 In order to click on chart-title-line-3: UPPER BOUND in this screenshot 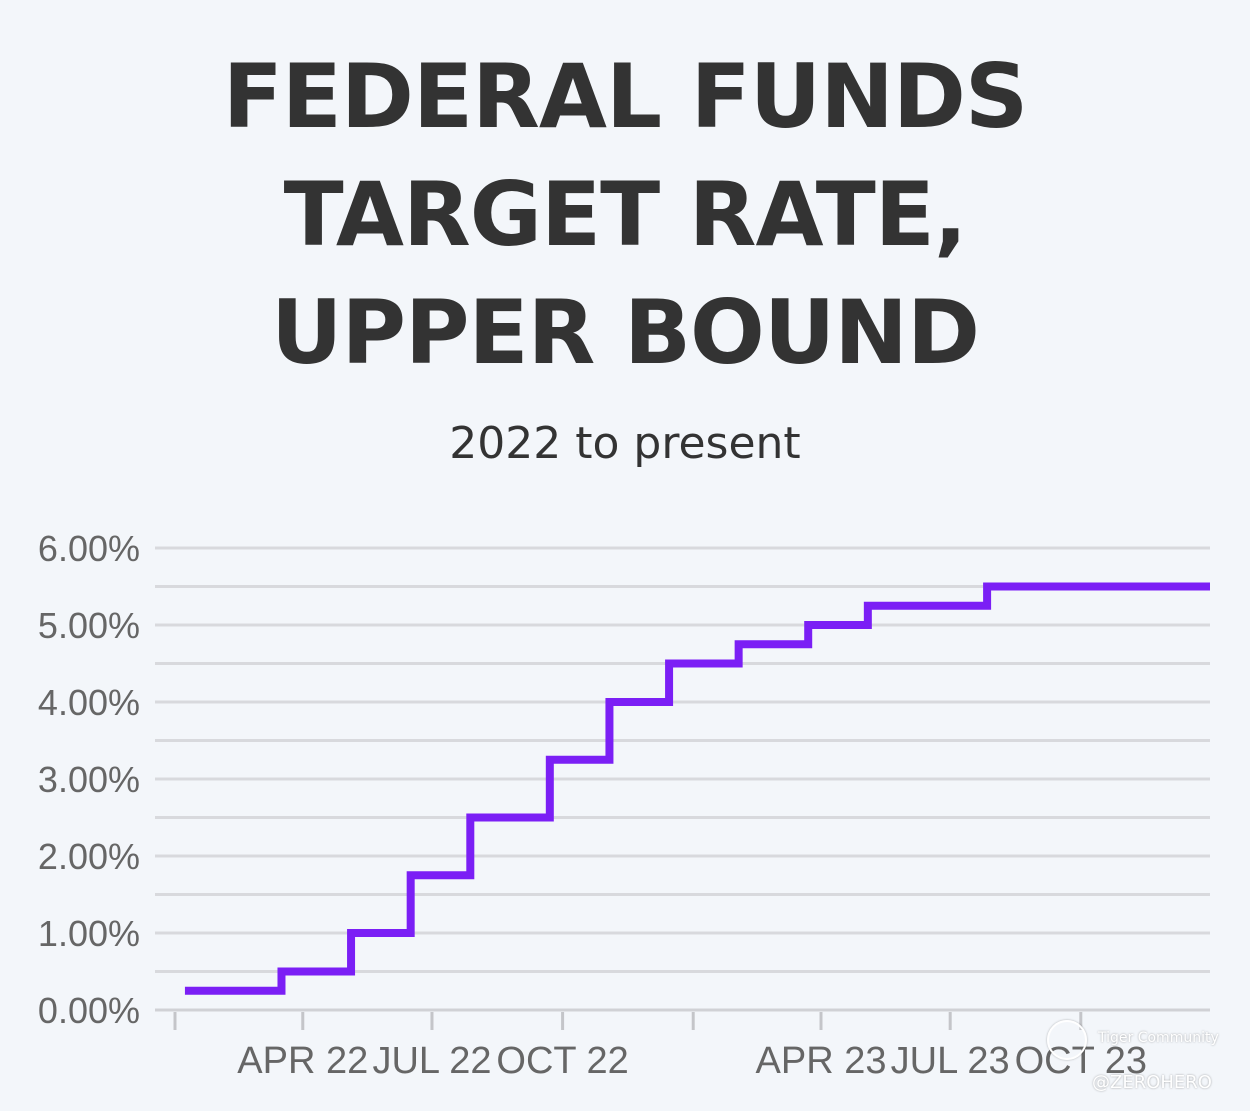, I will do `click(625, 332)`.